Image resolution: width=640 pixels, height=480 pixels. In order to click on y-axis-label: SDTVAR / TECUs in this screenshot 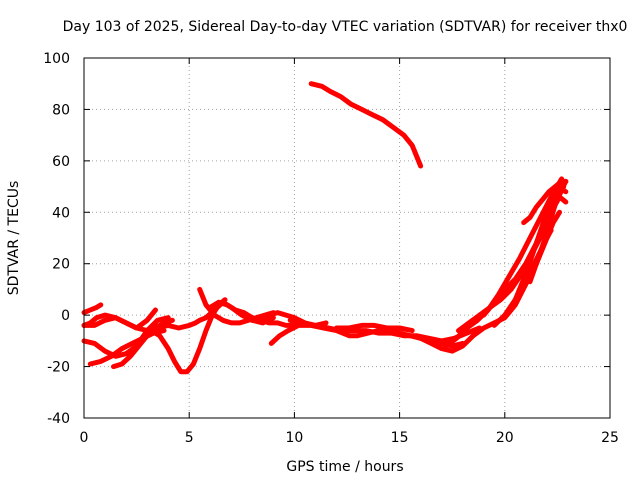, I will do `click(14, 238)`.